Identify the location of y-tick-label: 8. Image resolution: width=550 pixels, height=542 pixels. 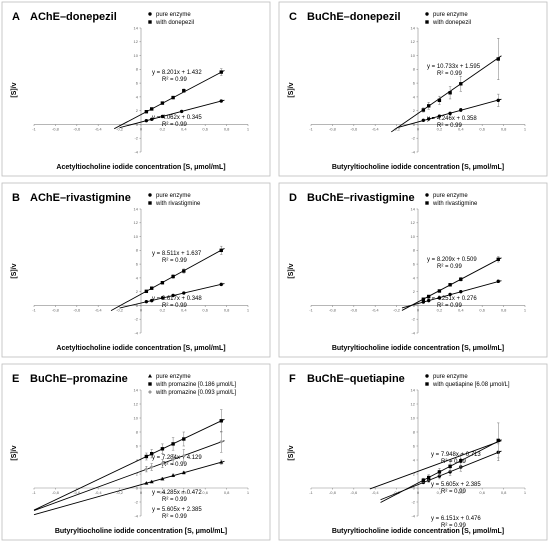
(137, 250).